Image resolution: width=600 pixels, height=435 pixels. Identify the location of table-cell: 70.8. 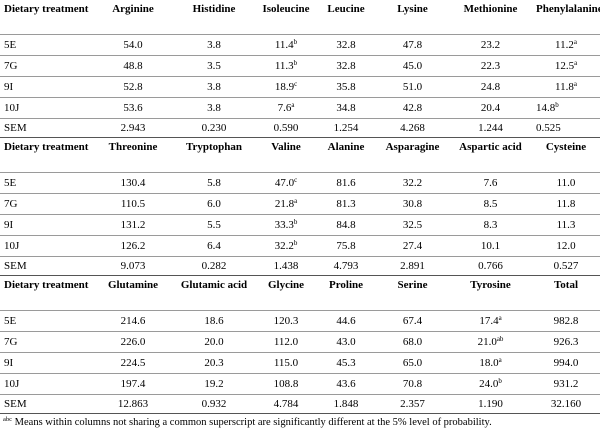
(412, 384).